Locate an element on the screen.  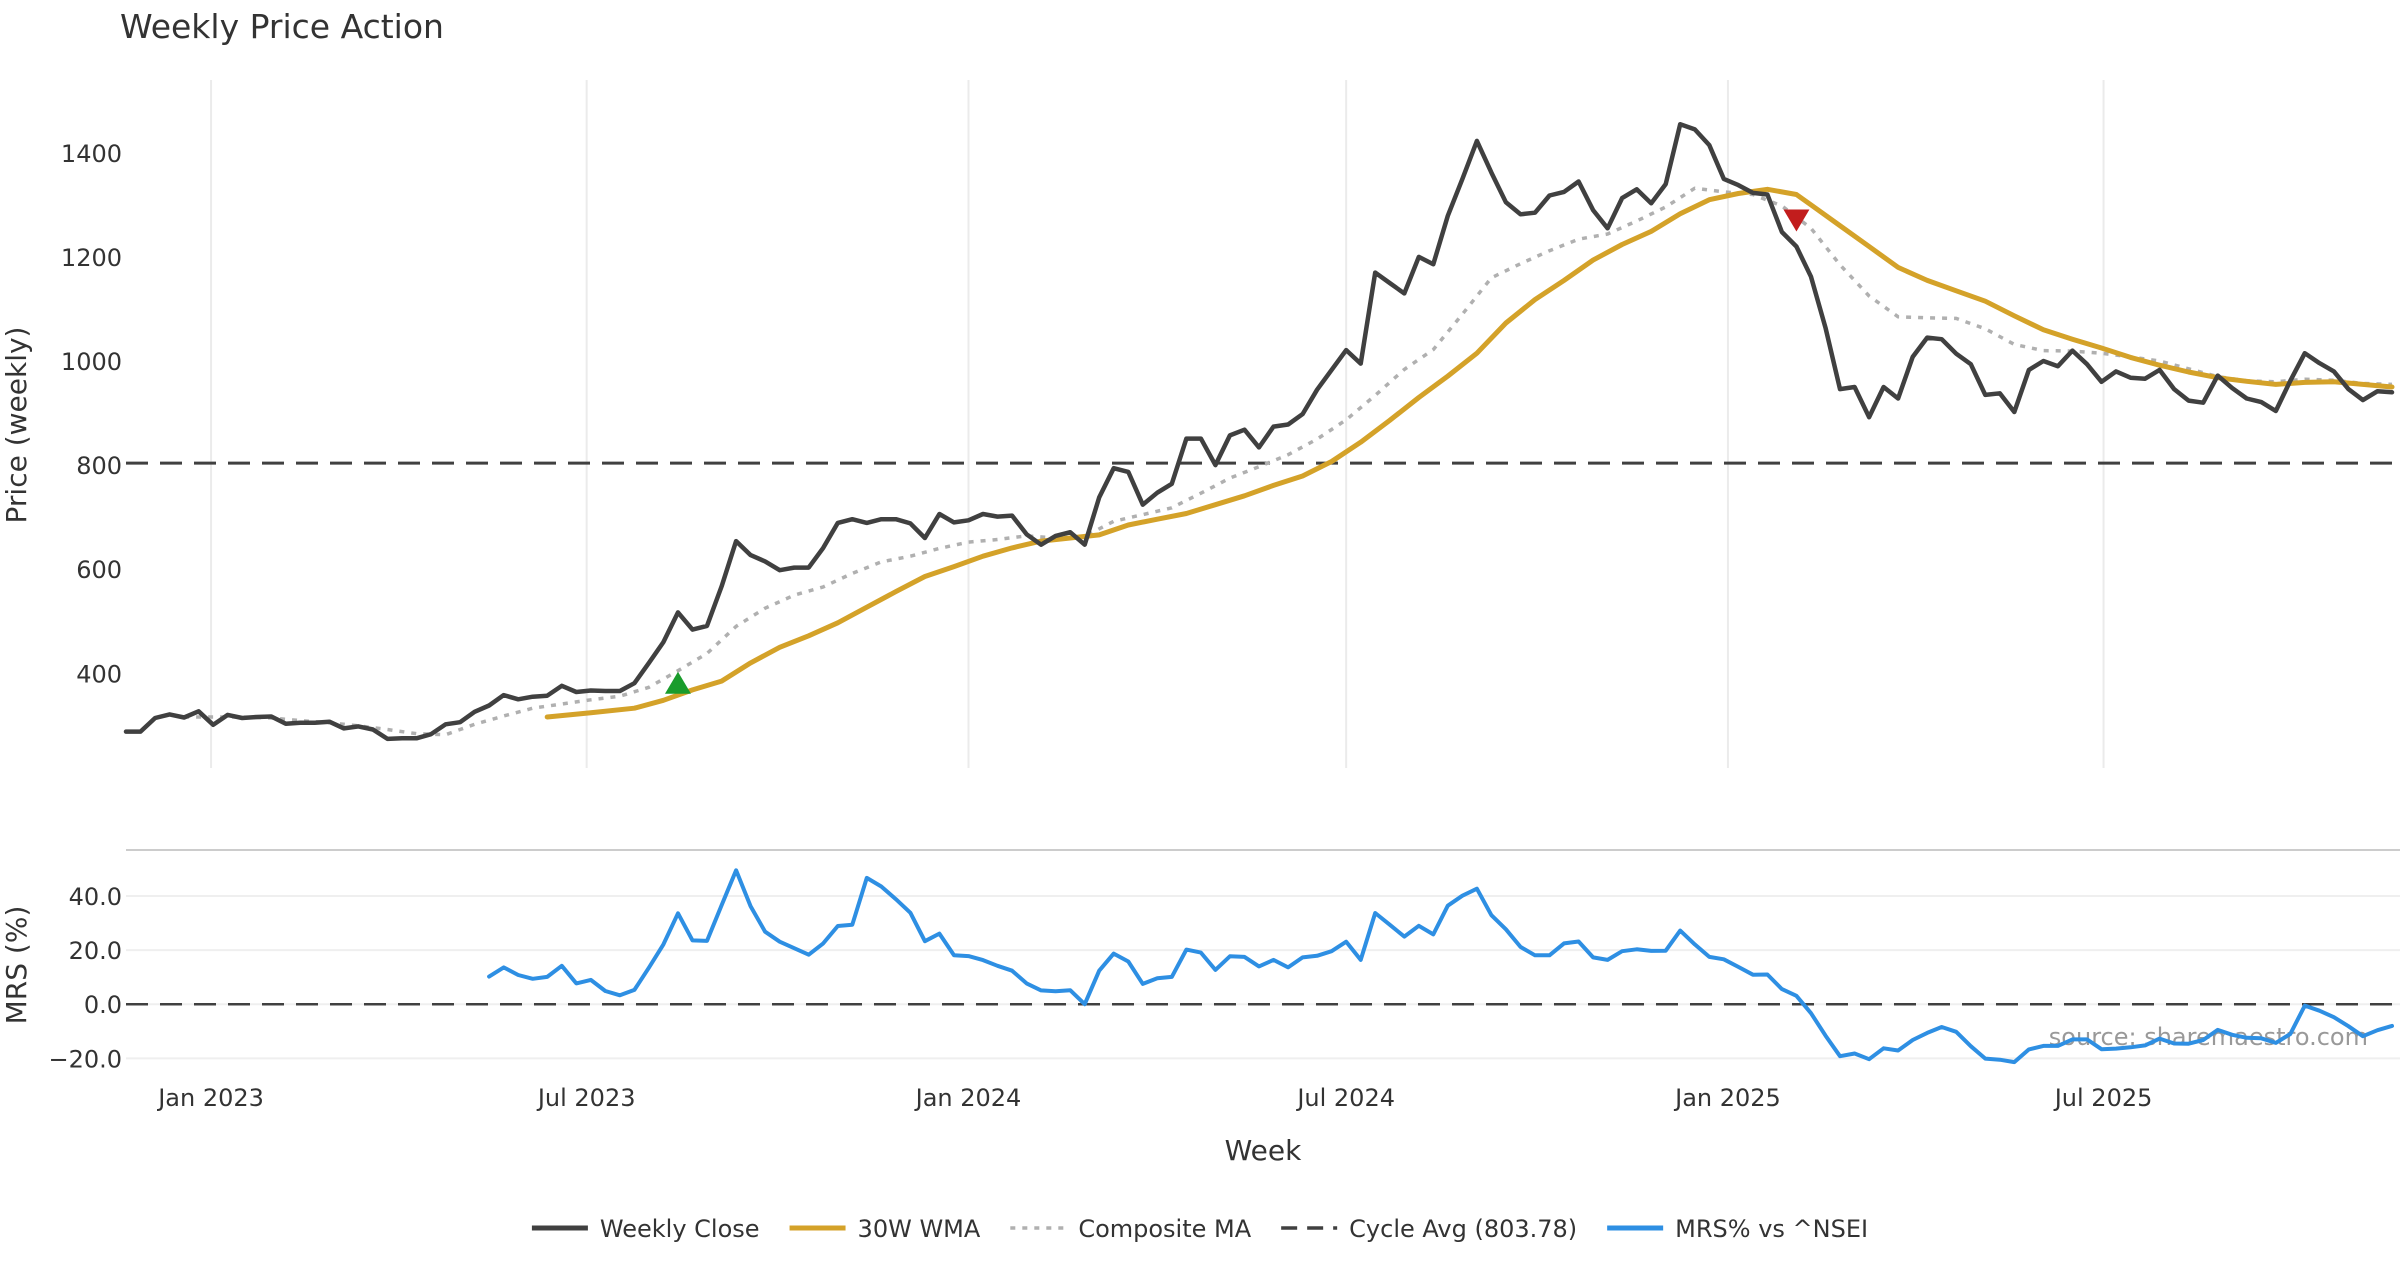
price-y-axis-label: Price (weekly) is located at coordinates (16, 425).